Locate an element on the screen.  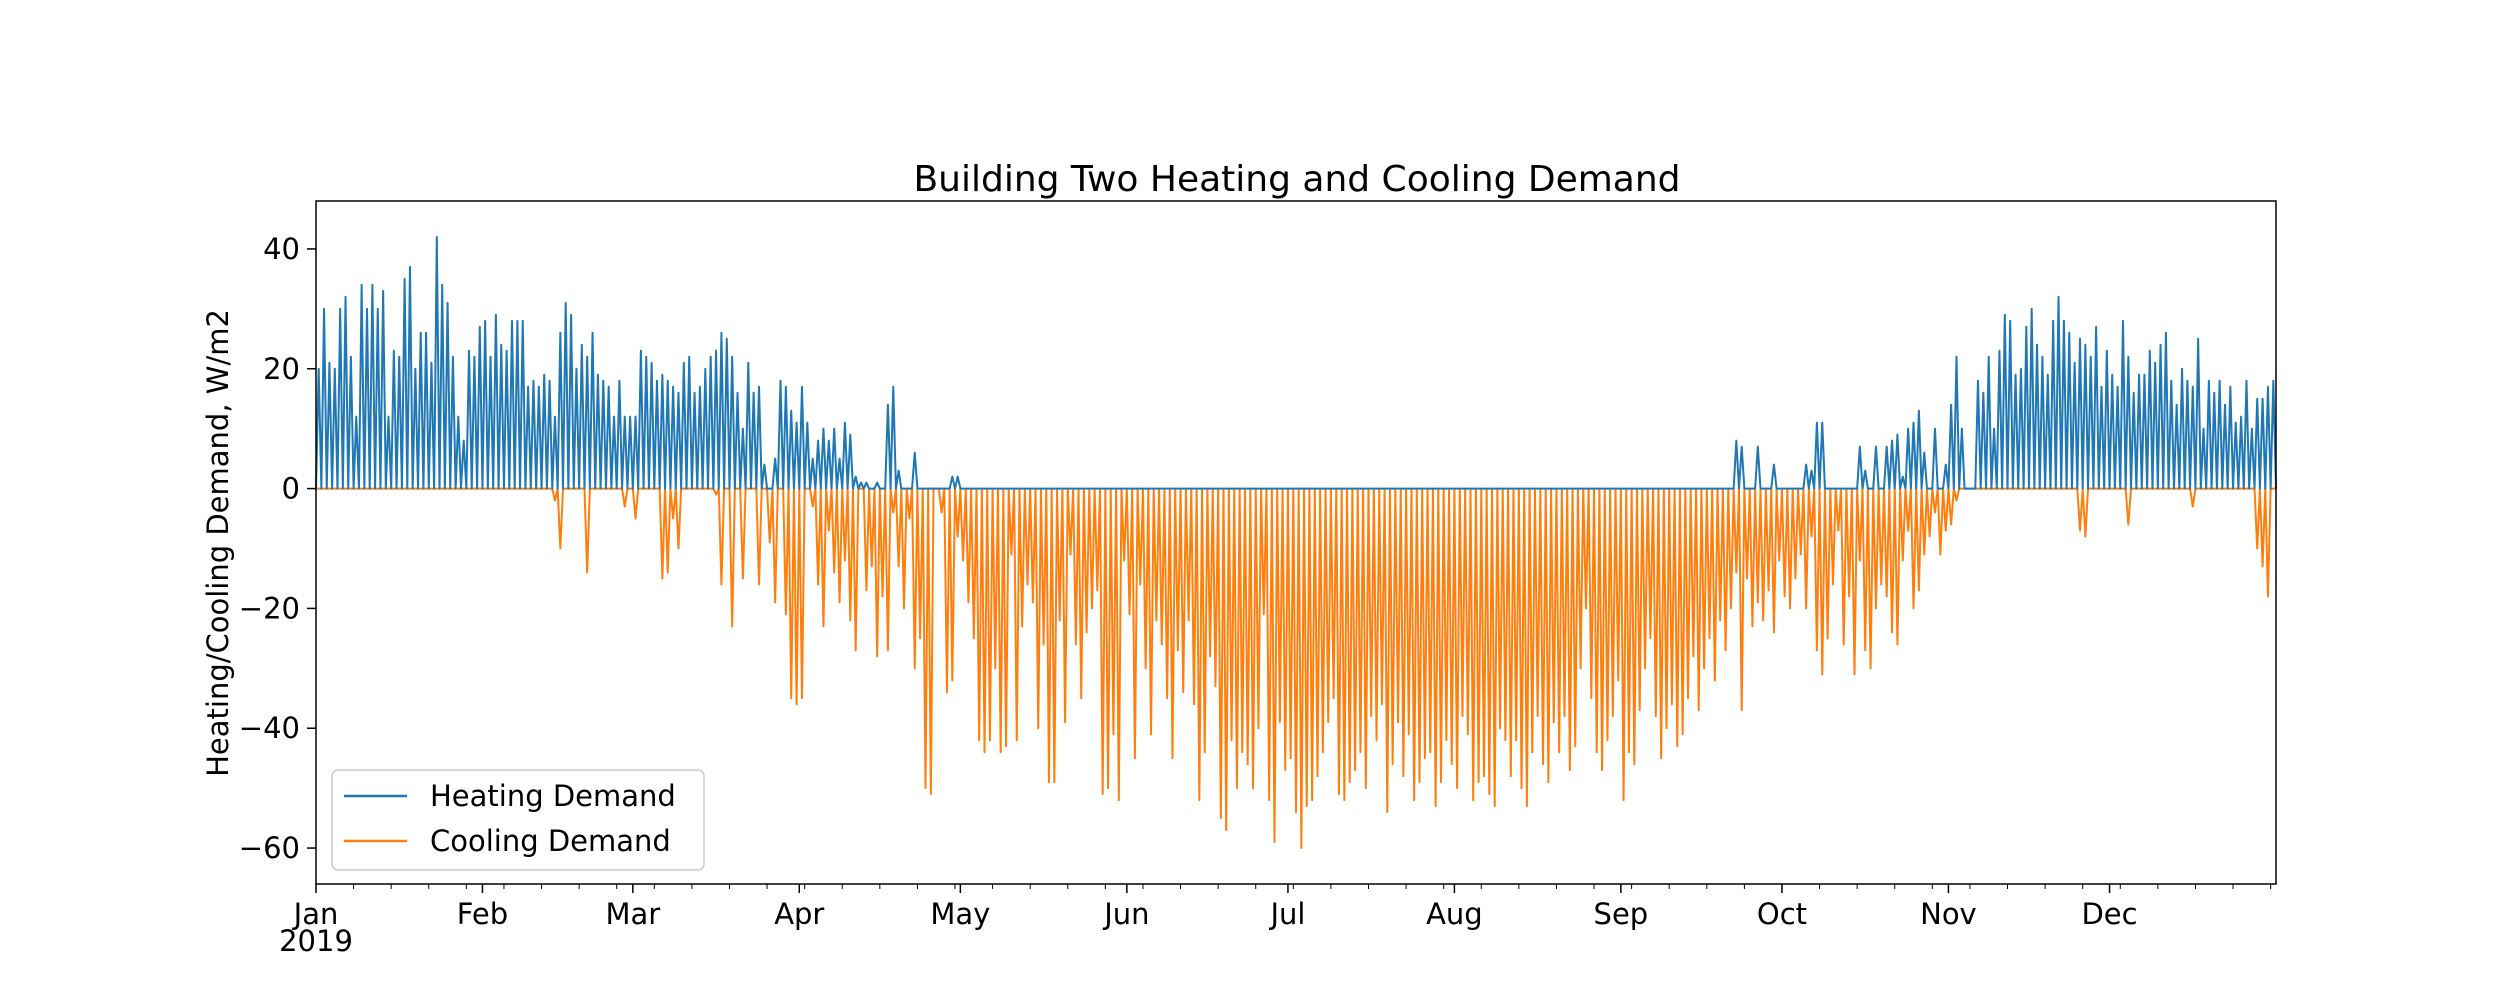
y-tick-label: 40 is located at coordinates (281, 249).